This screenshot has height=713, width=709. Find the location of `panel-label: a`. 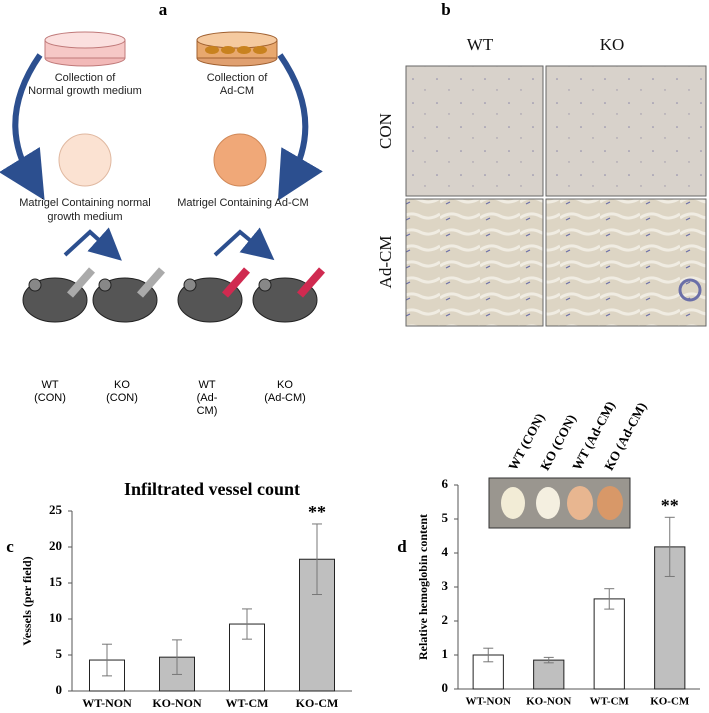

panel-label: a is located at coordinates (163, 9).